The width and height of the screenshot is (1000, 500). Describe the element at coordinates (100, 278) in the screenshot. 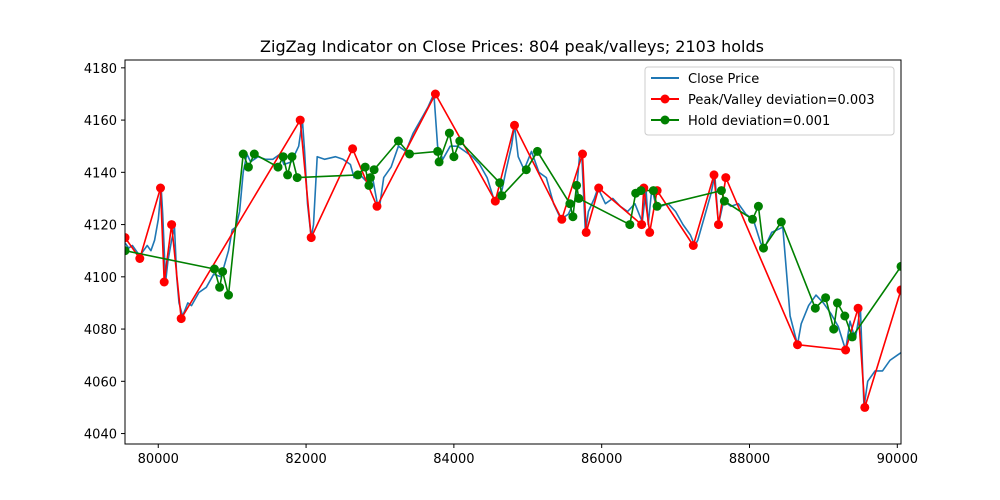

I see `y-tick-label: 4100` at that location.